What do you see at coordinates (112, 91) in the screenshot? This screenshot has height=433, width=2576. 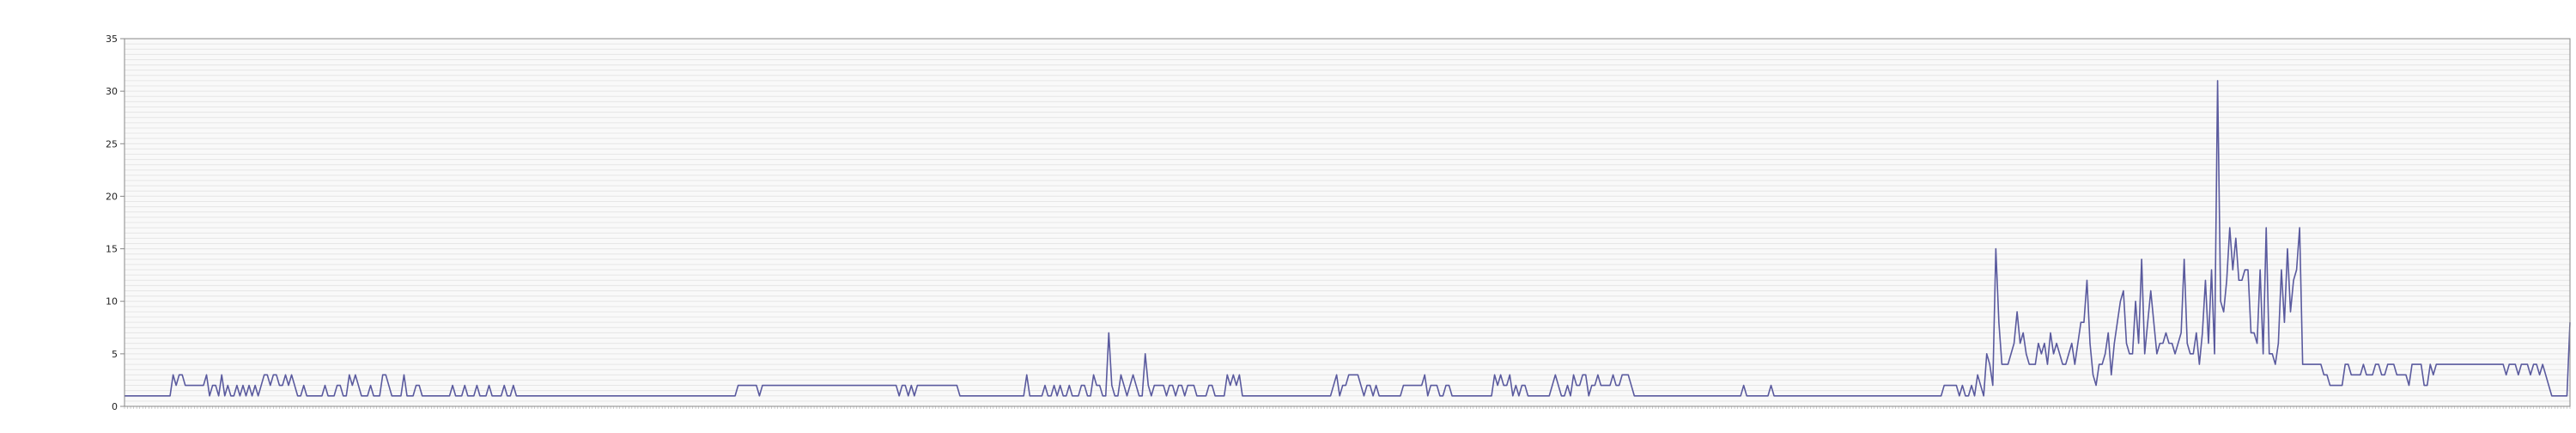 I see `y-tick-label: 30` at bounding box center [112, 91].